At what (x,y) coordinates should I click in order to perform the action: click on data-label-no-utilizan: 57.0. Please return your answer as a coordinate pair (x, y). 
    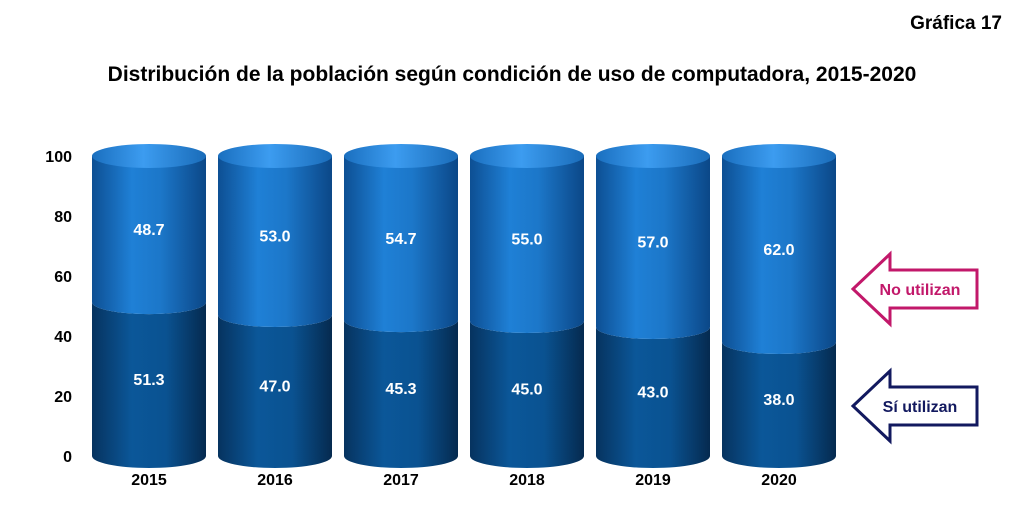
    Looking at the image, I should click on (652, 243).